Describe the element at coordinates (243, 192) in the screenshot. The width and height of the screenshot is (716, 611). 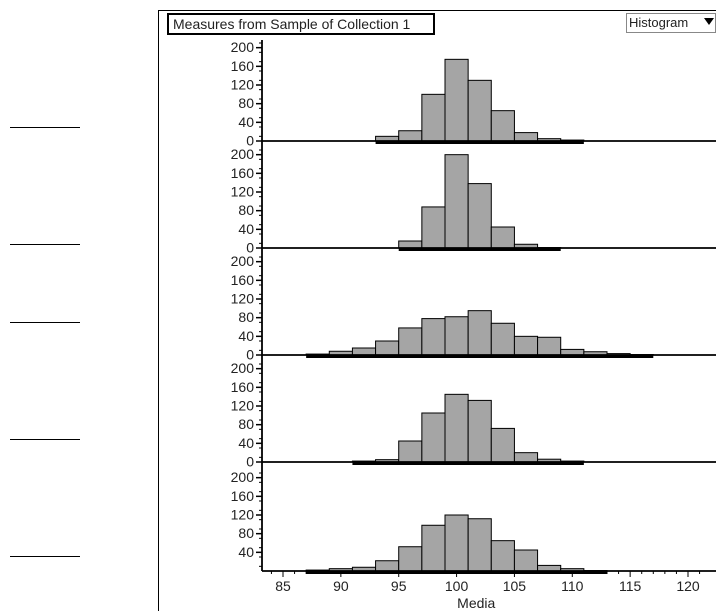
I see `y-tick-label-p2-120: 120` at that location.